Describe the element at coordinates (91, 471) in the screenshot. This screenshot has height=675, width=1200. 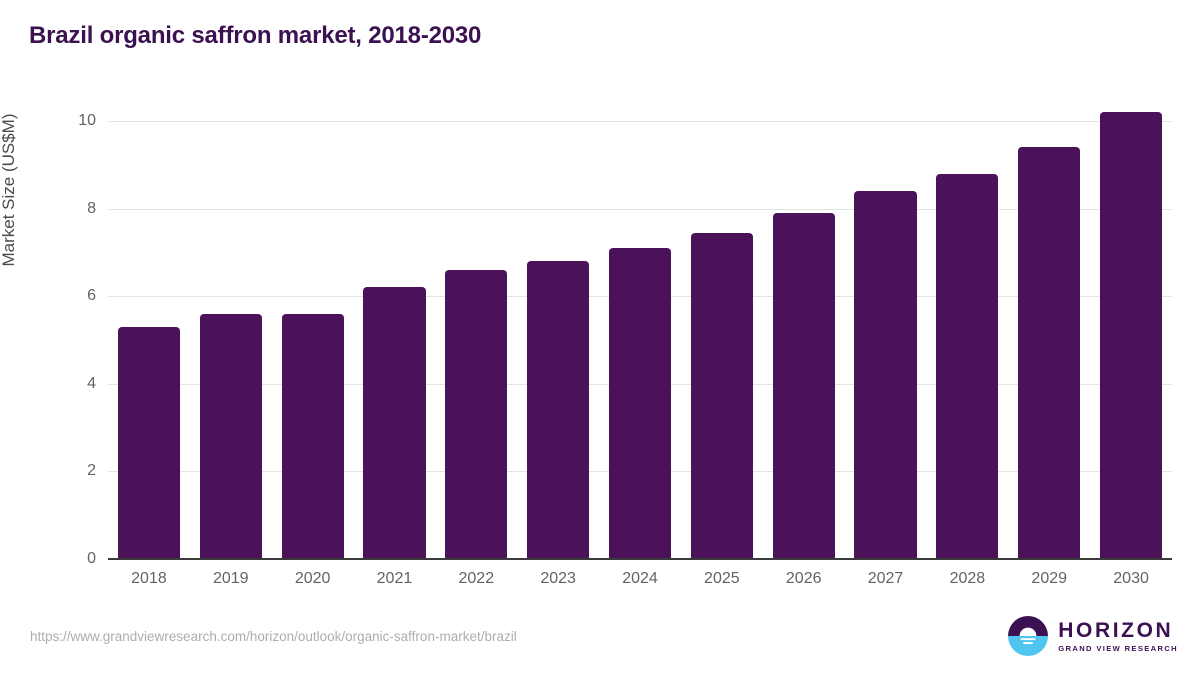
I see `y-tick-label: 2` at that location.